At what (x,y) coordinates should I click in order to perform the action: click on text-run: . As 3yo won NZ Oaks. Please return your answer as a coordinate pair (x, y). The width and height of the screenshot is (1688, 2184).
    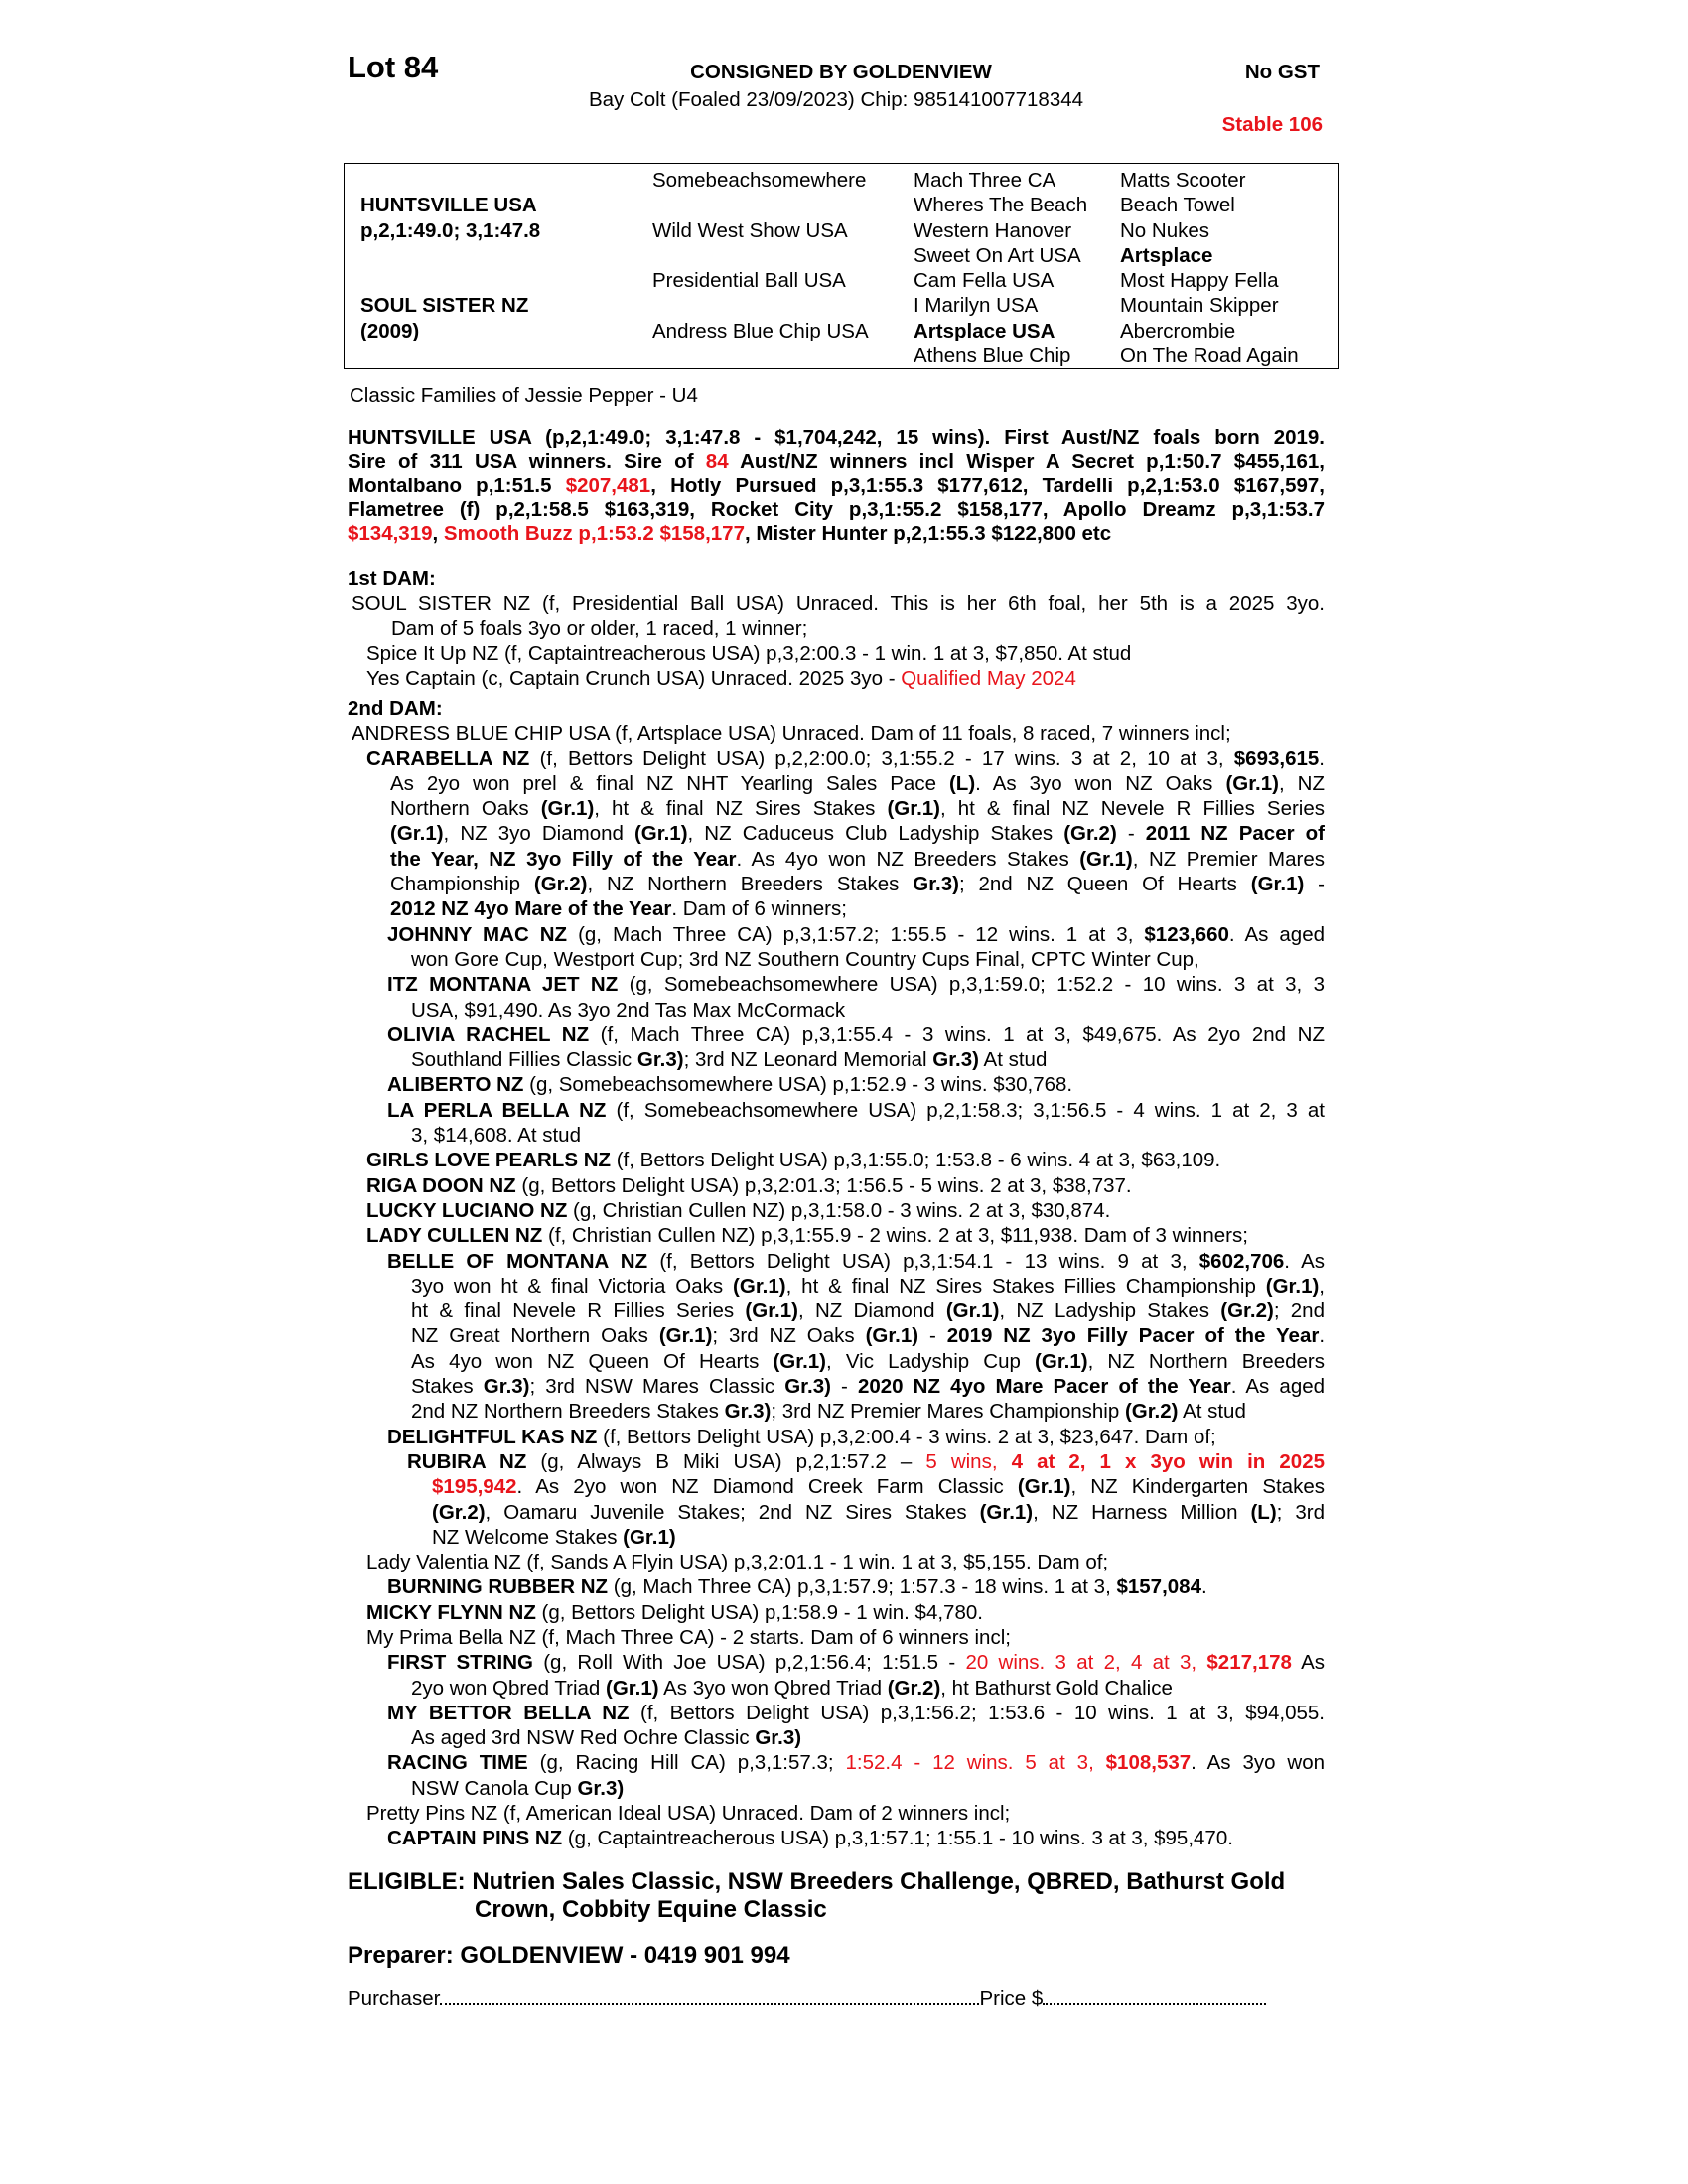
    Looking at the image, I should click on (1100, 783).